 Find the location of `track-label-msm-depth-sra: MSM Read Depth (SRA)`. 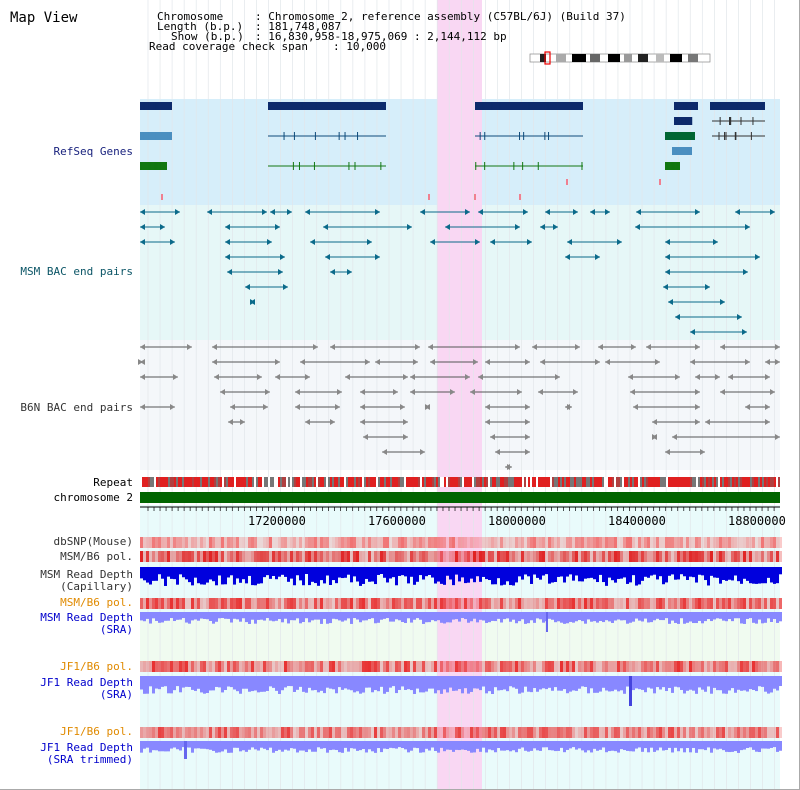

track-label-msm-depth-sra: MSM Read Depth (SRA) is located at coordinates (86, 623).